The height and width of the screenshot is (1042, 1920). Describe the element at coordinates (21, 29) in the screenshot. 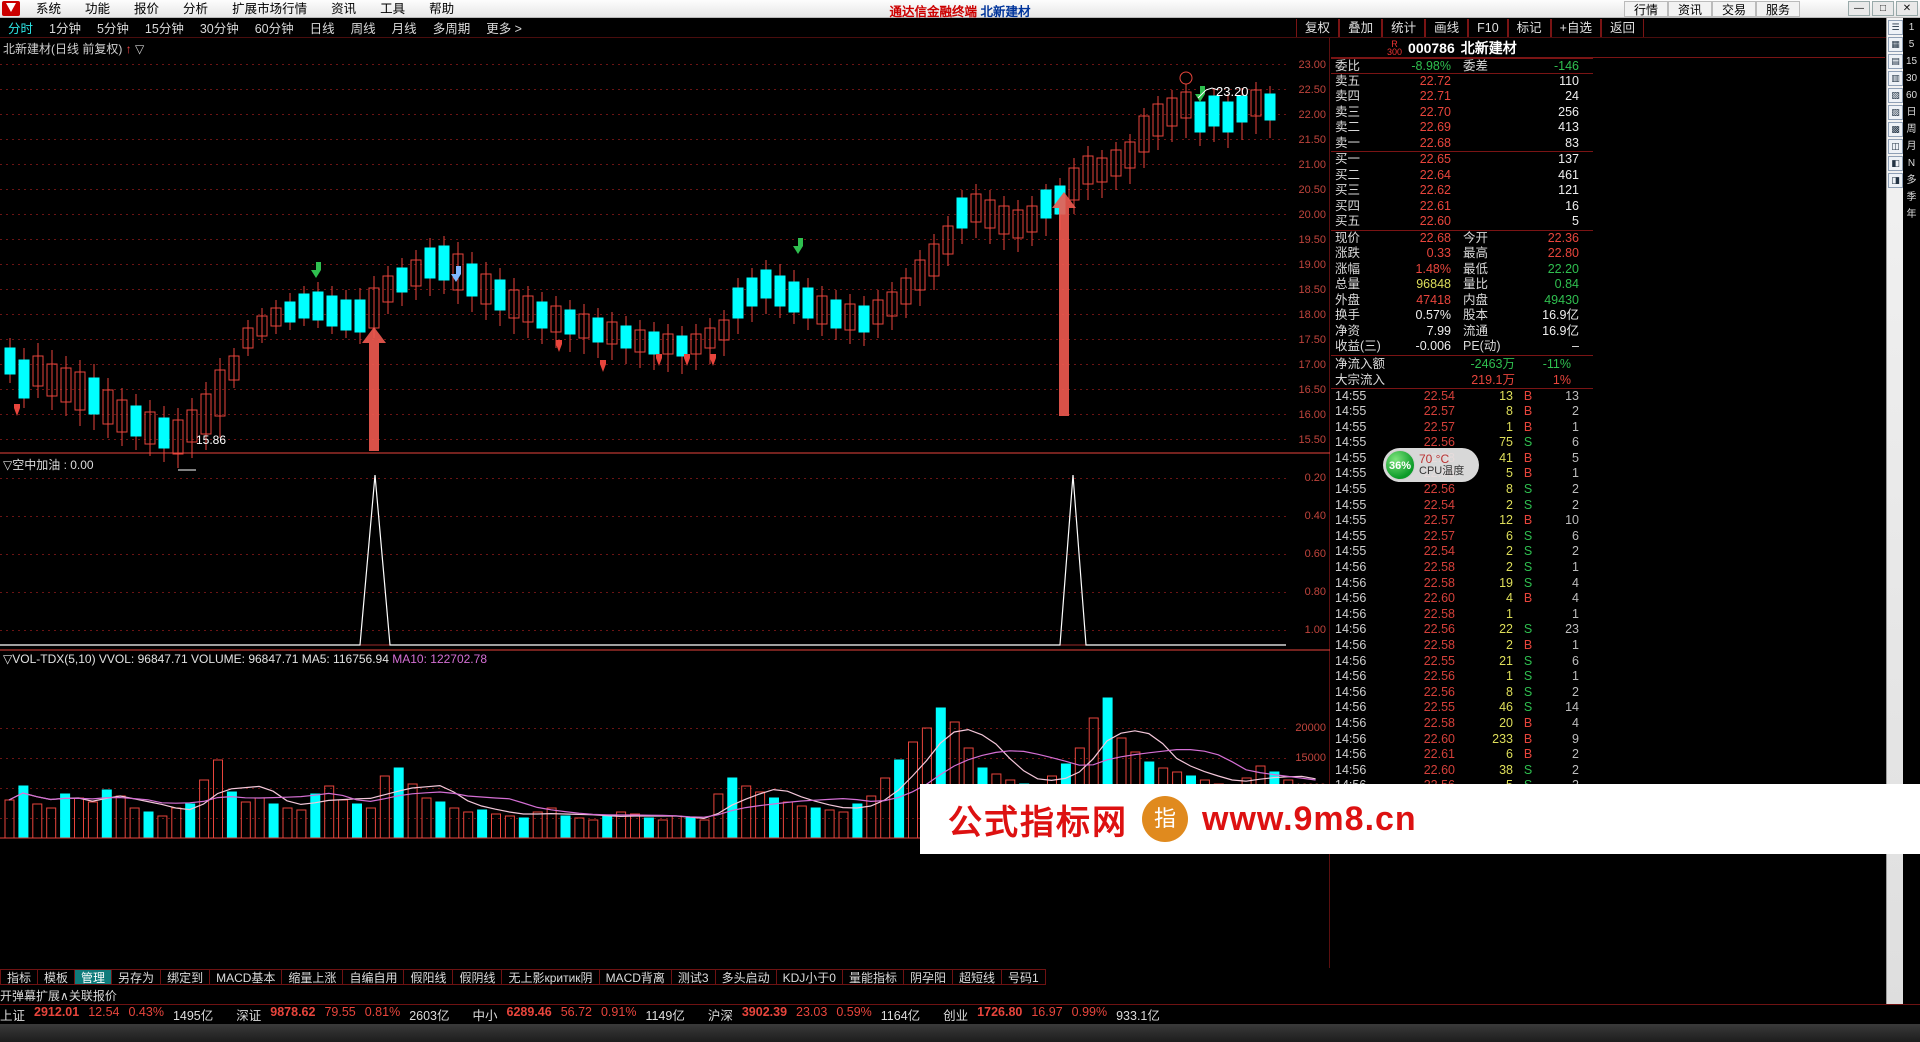

I see `period-intraday: 分时` at that location.